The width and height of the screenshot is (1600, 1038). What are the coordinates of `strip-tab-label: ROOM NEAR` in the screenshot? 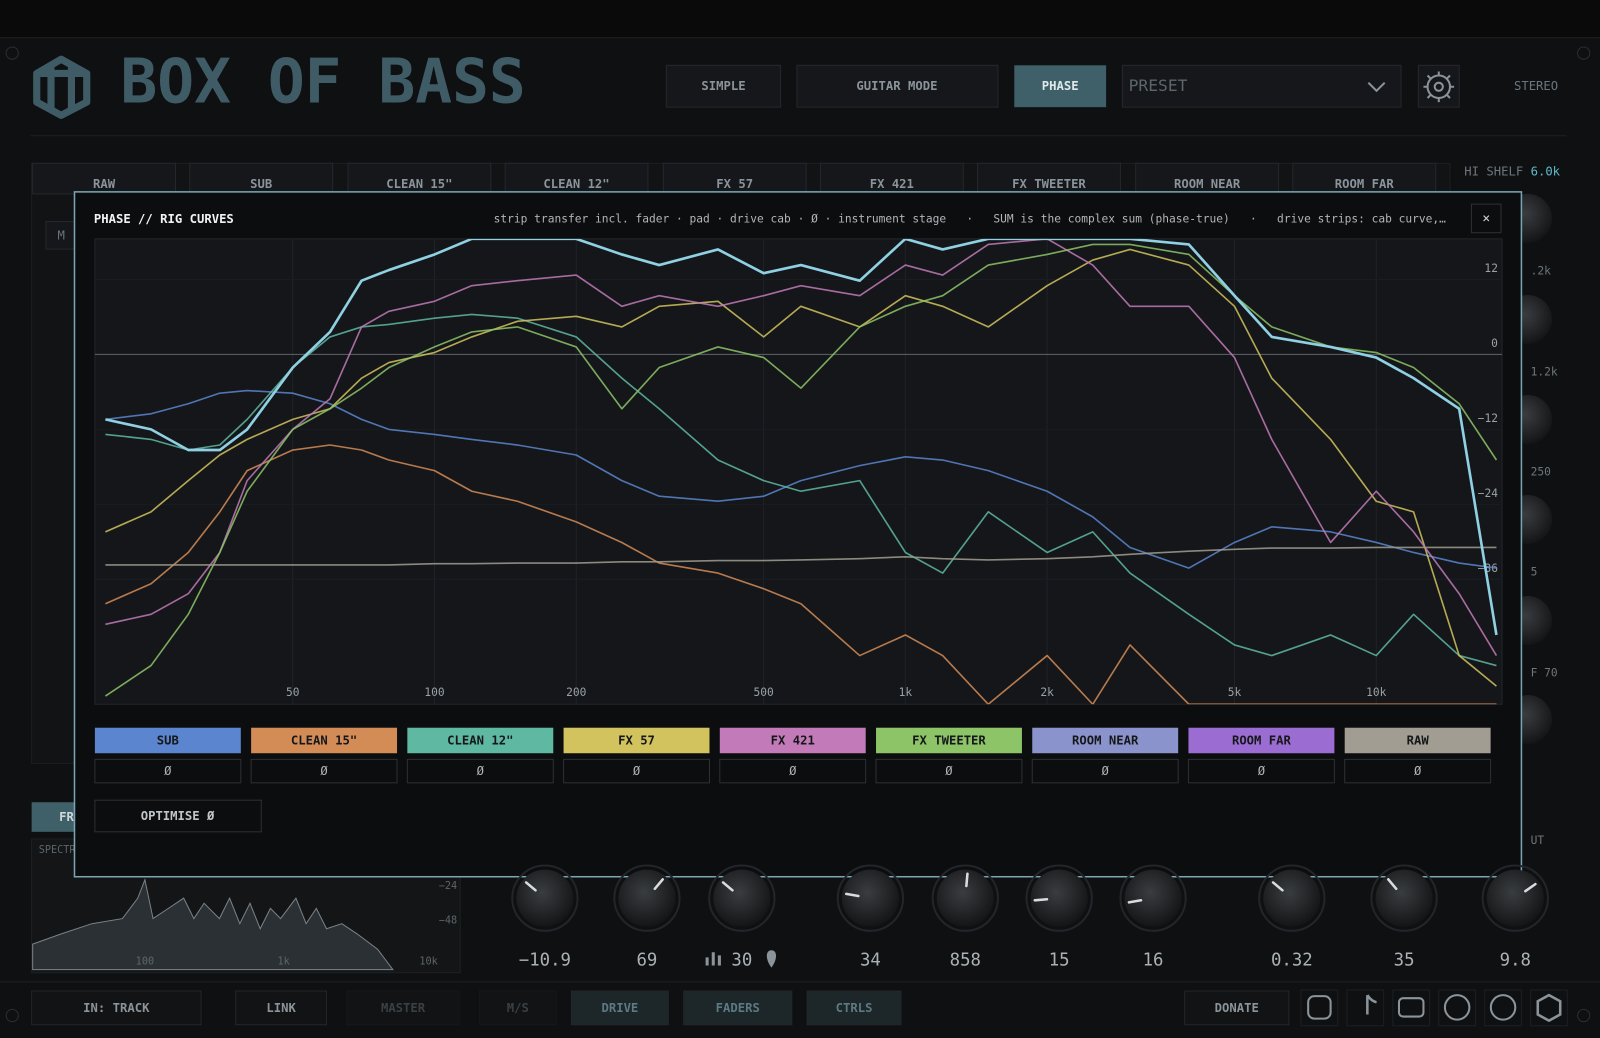 It's located at (1207, 184).